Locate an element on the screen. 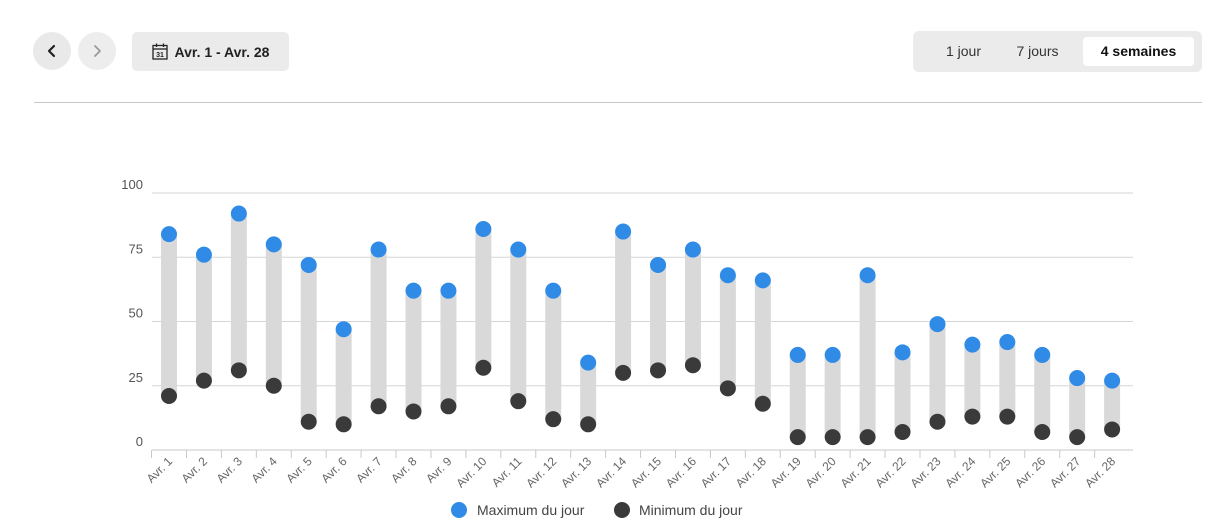 This screenshot has height=530, width=1223. date-range-button: 31 Avr. 1 - Avr. 28 is located at coordinates (210, 51).